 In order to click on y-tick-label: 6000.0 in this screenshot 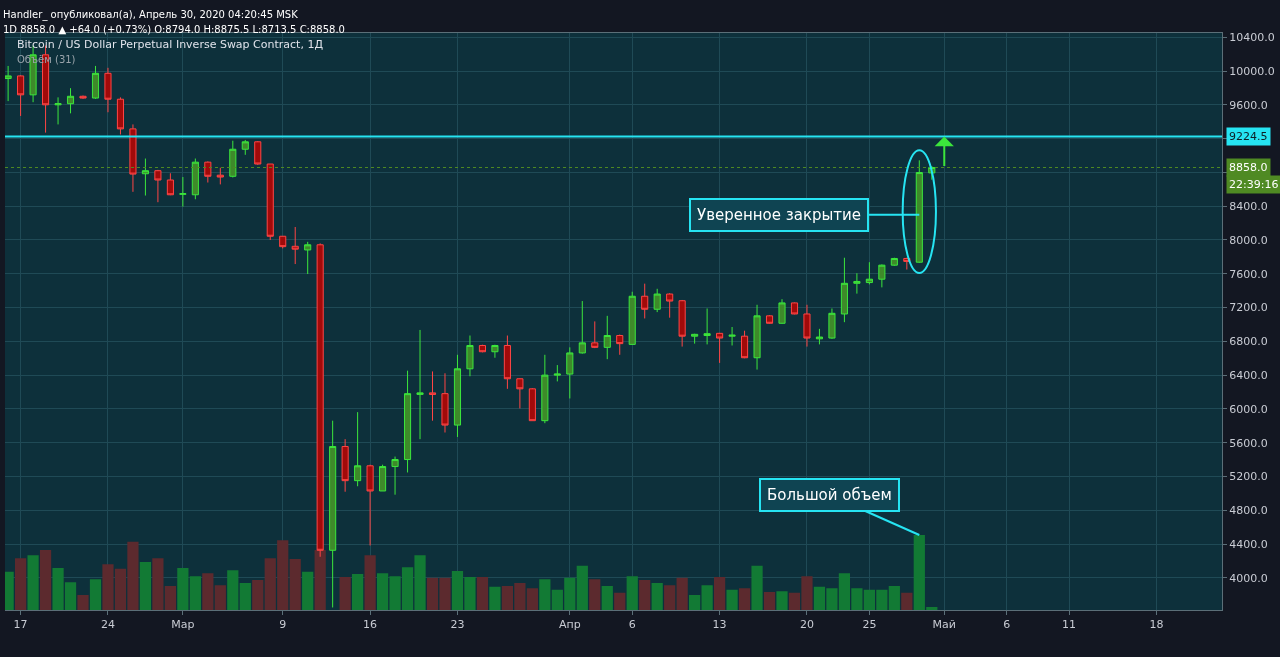, I will do `click(1248, 409)`.